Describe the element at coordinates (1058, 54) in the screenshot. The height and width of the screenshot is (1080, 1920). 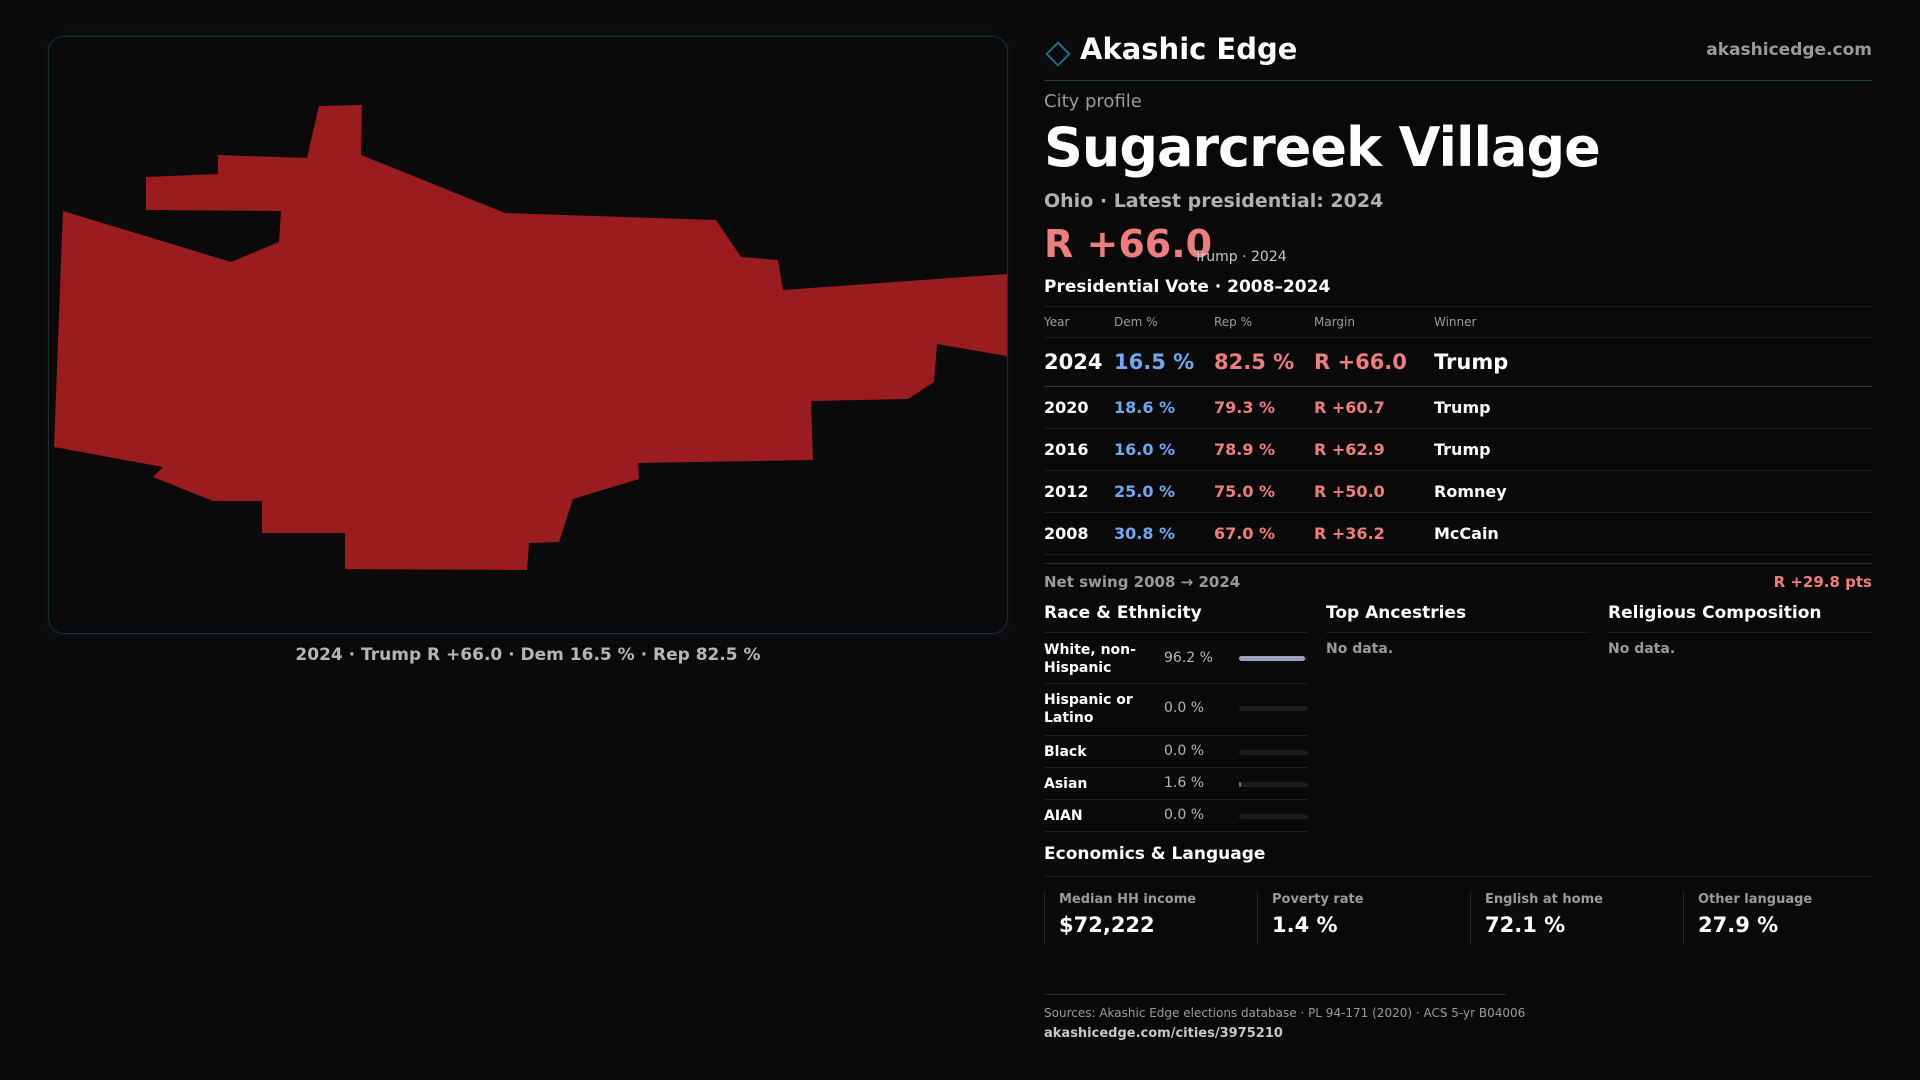
I see `diamond-outline-icon` at that location.